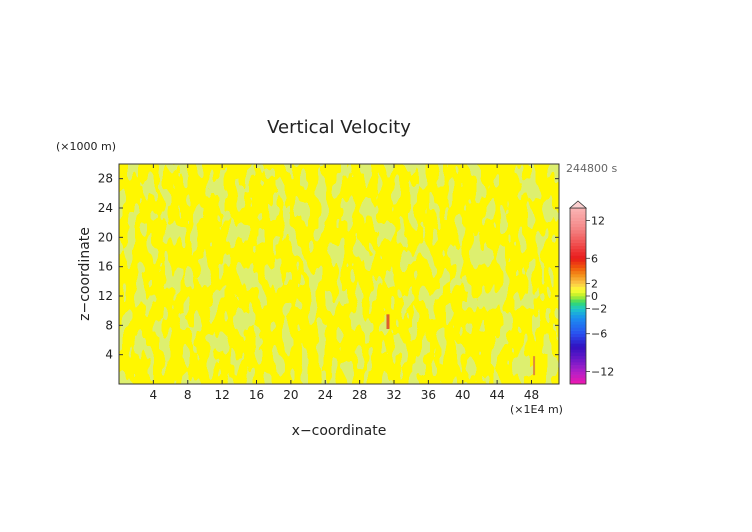 The image size is (752, 532). I want to click on y-tick-label: 24, so click(105, 208).